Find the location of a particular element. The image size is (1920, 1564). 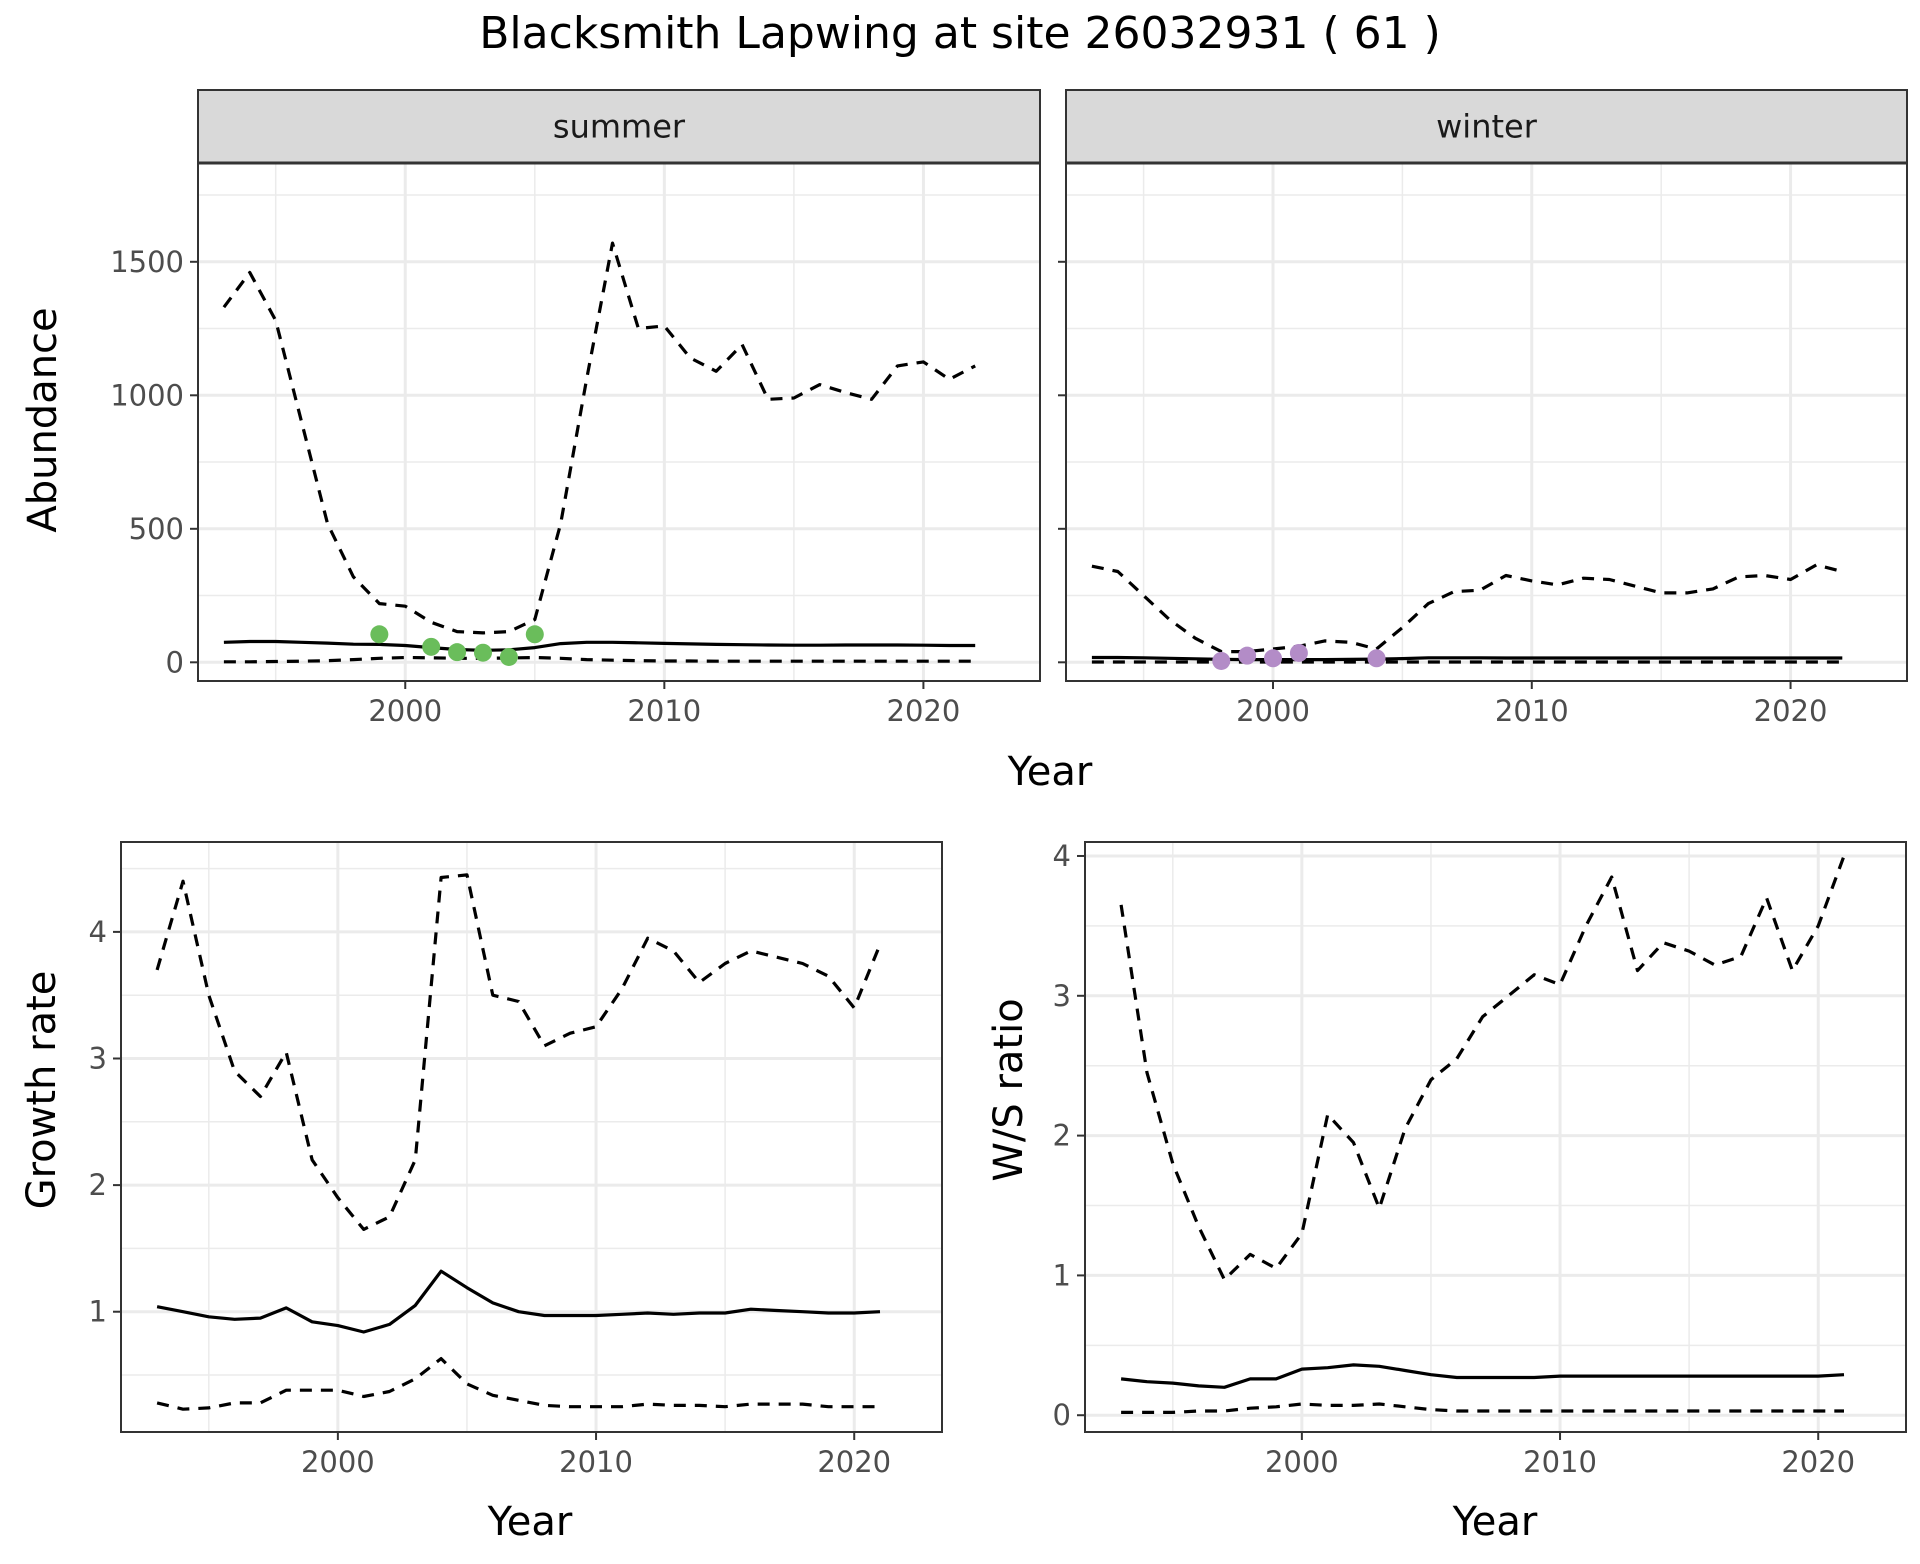

top-x-axis-label: Year is located at coordinates (1050, 772).